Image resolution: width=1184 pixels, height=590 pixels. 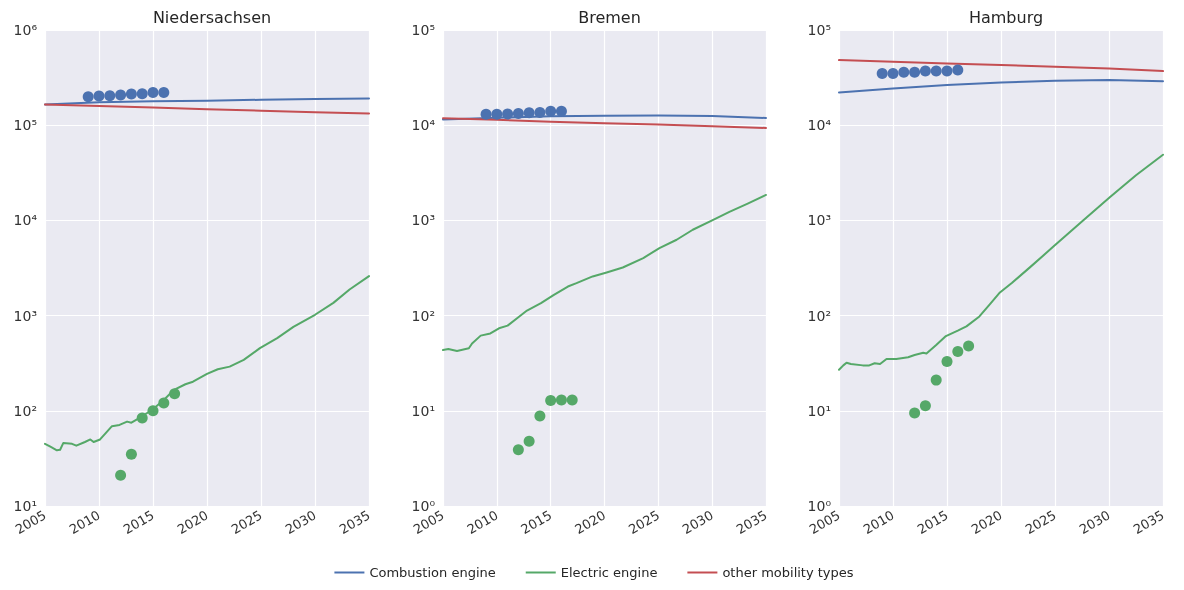 I want to click on legend-label: Electric engine, so click(x=609, y=572).